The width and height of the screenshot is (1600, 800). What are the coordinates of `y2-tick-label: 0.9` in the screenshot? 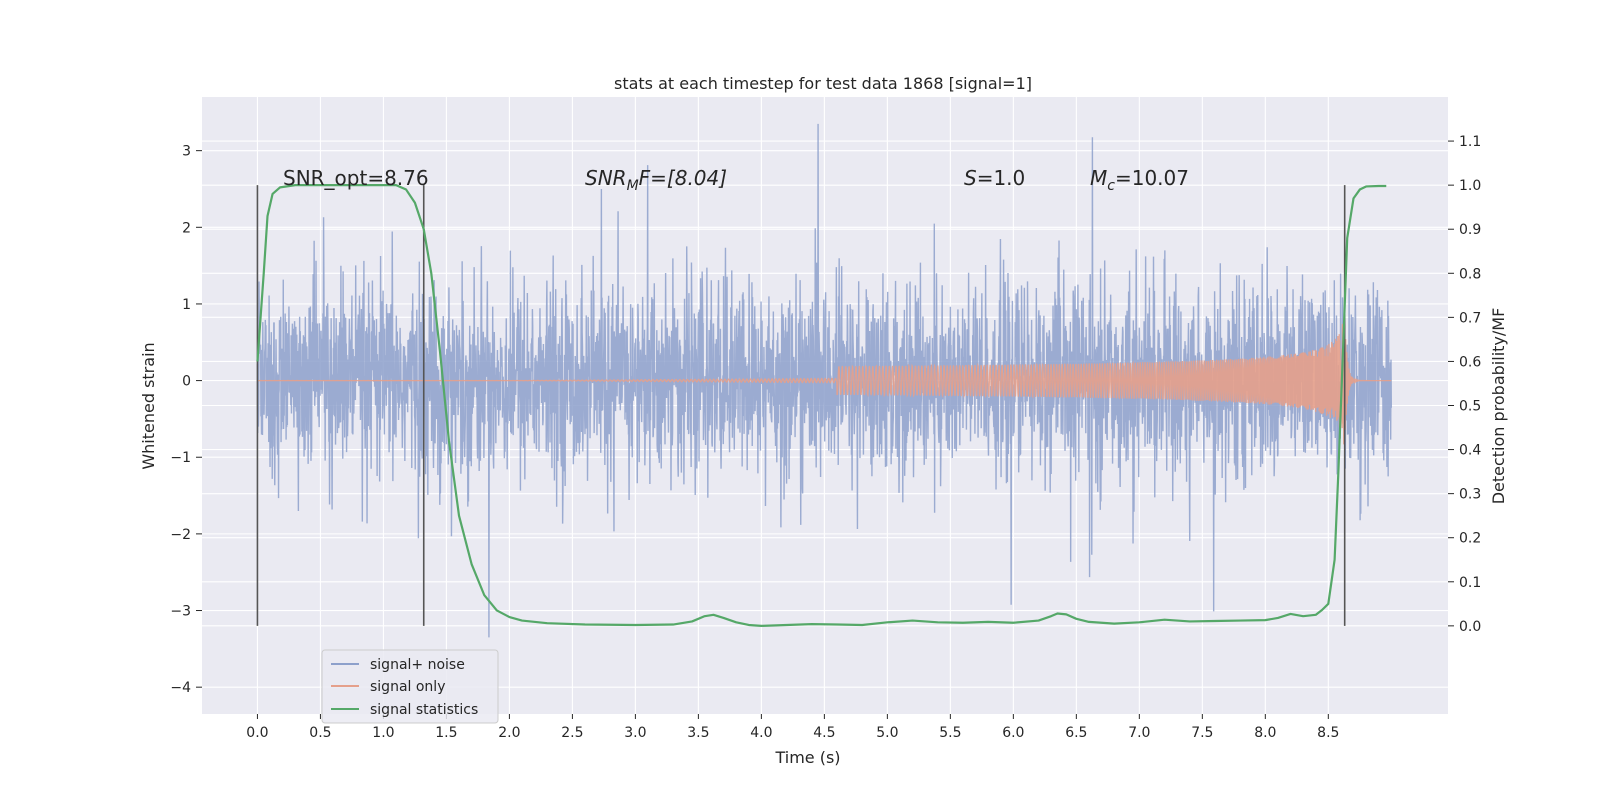 It's located at (1470, 230).